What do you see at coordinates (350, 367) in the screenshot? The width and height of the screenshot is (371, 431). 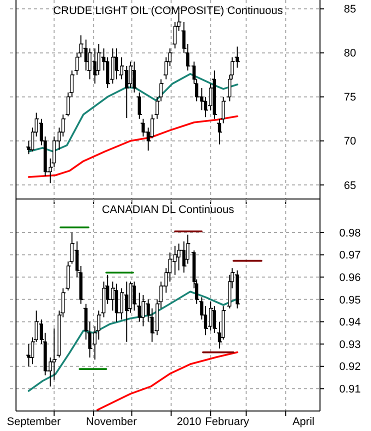 I see `y-tick-label: 0.92` at bounding box center [350, 367].